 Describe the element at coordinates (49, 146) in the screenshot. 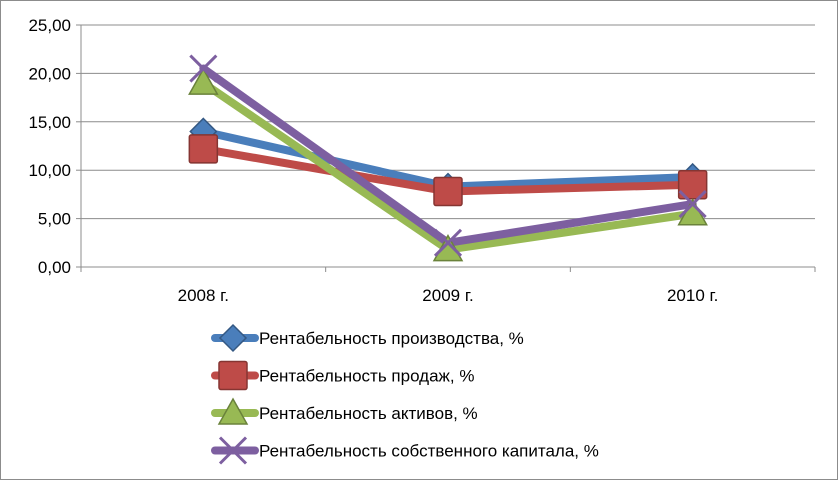

I see `y-tick-labels: 0,00 5,00 10,00 15,00 20,00 25,00` at that location.